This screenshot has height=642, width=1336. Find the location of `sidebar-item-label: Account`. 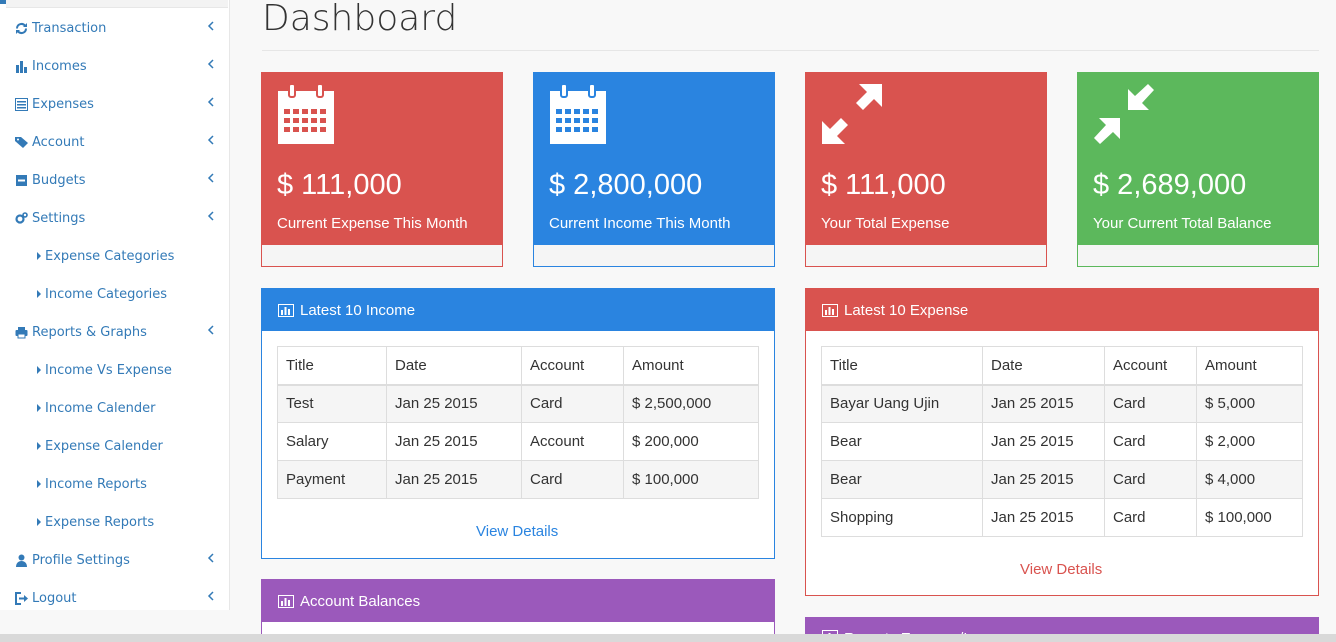

sidebar-item-label: Account is located at coordinates (58, 142).